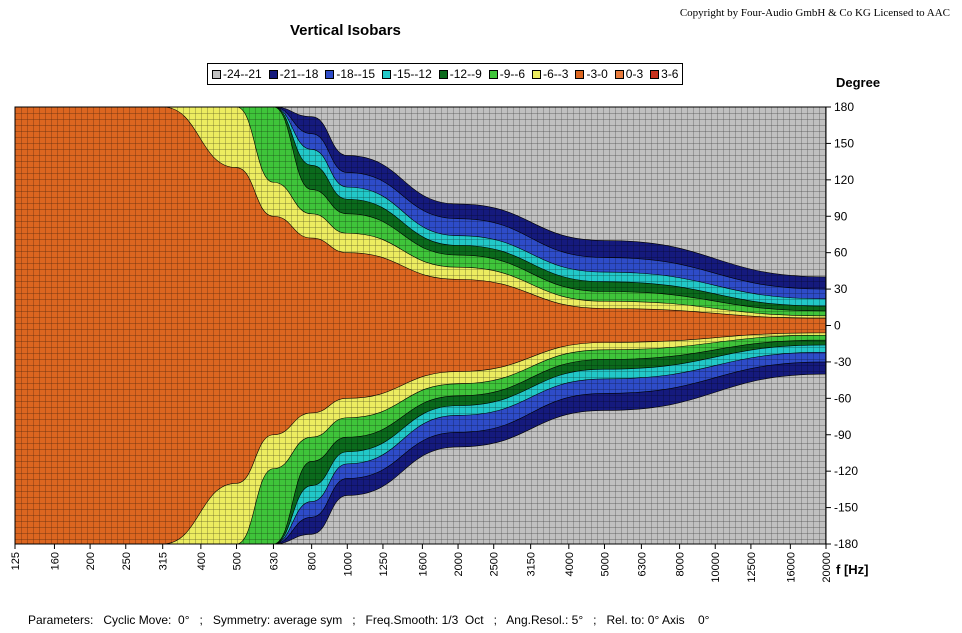 Image resolution: width=962 pixels, height=633 pixels. Describe the element at coordinates (841, 216) in the screenshot. I see `y-tick-label: 90` at that location.